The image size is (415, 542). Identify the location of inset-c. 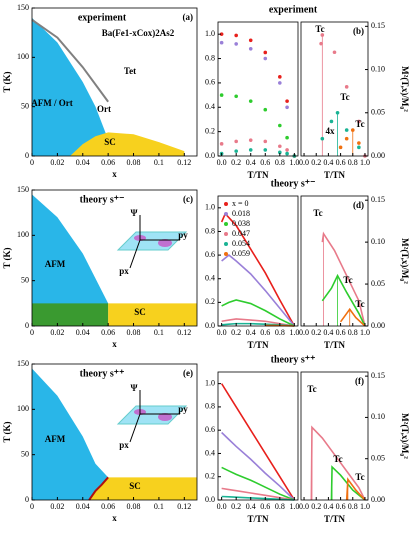
(152, 242).